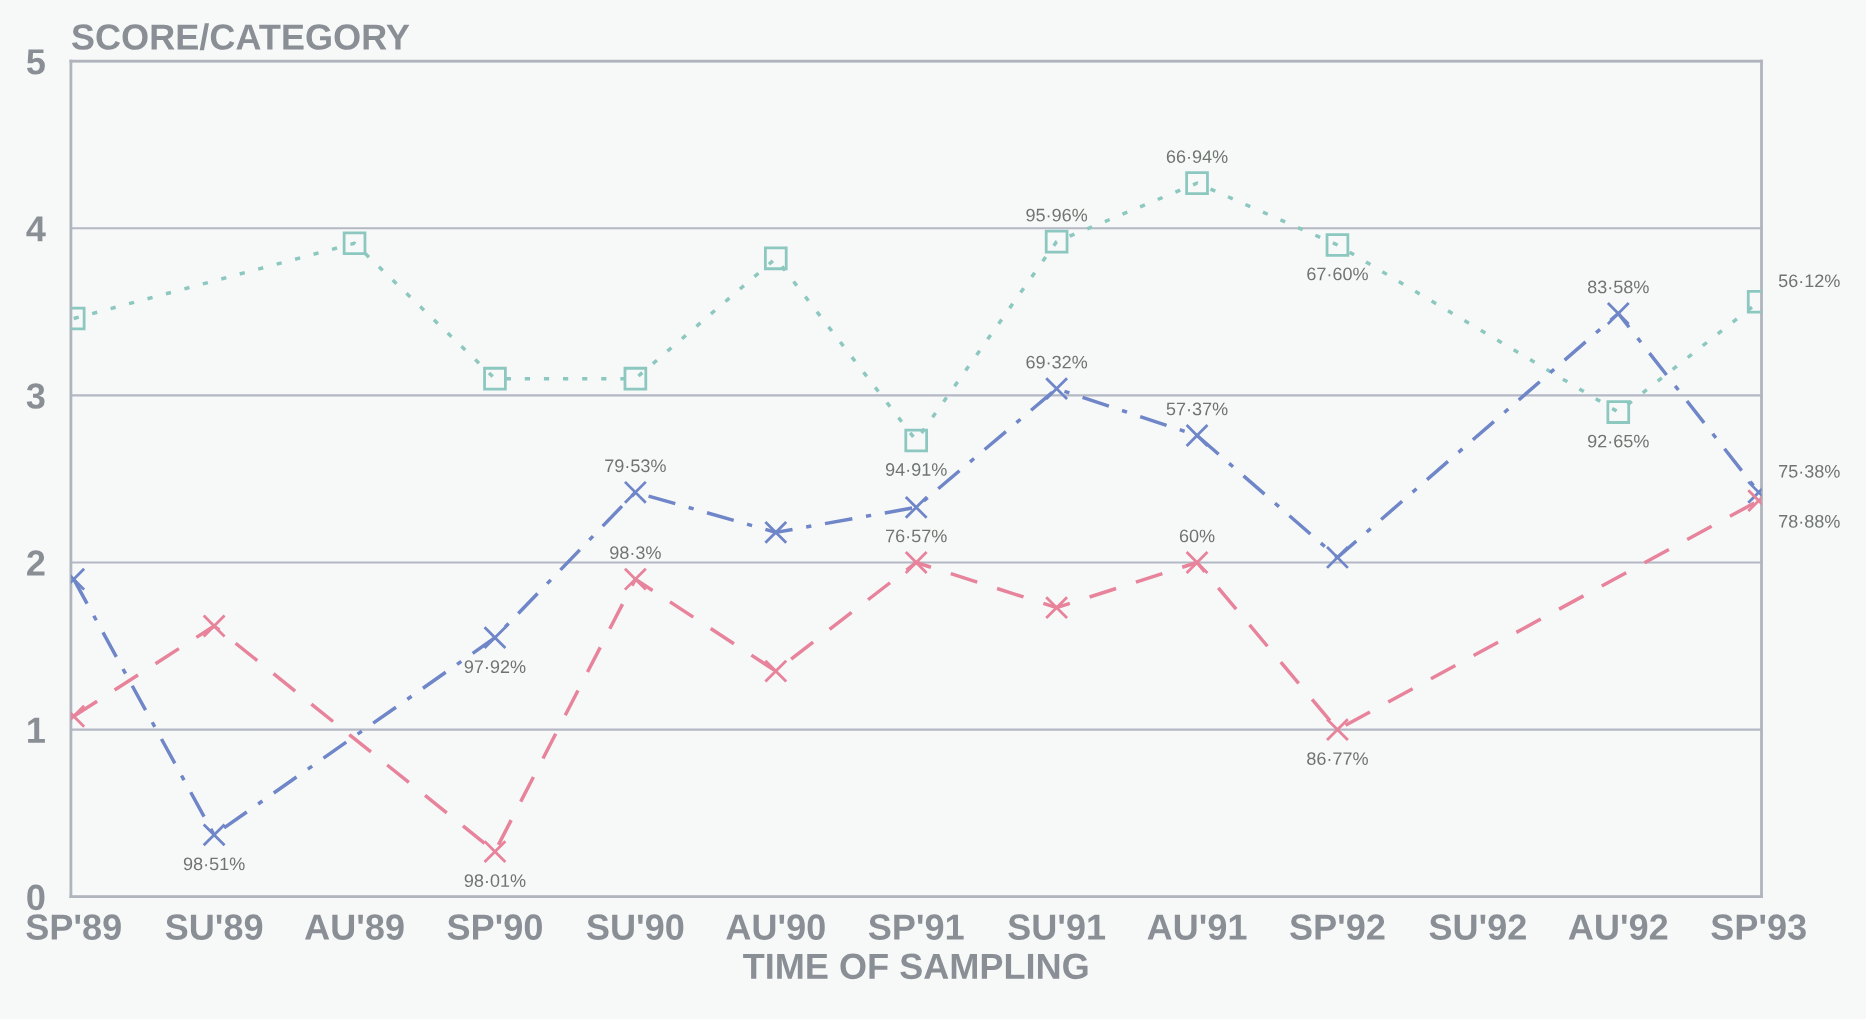  I want to click on annotation: 92·65%, so click(1618, 441).